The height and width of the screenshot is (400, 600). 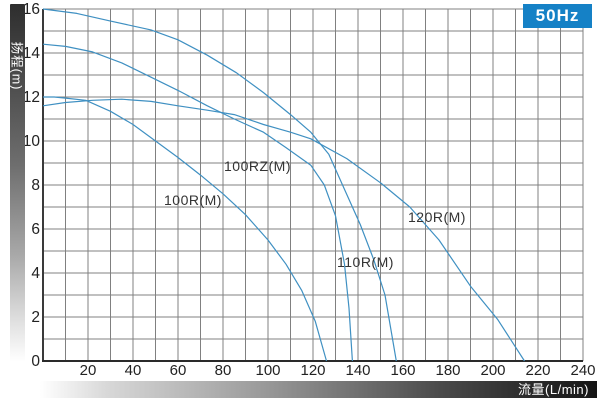 What do you see at coordinates (312, 370) in the screenshot?
I see `x-tick-label: 120` at bounding box center [312, 370].